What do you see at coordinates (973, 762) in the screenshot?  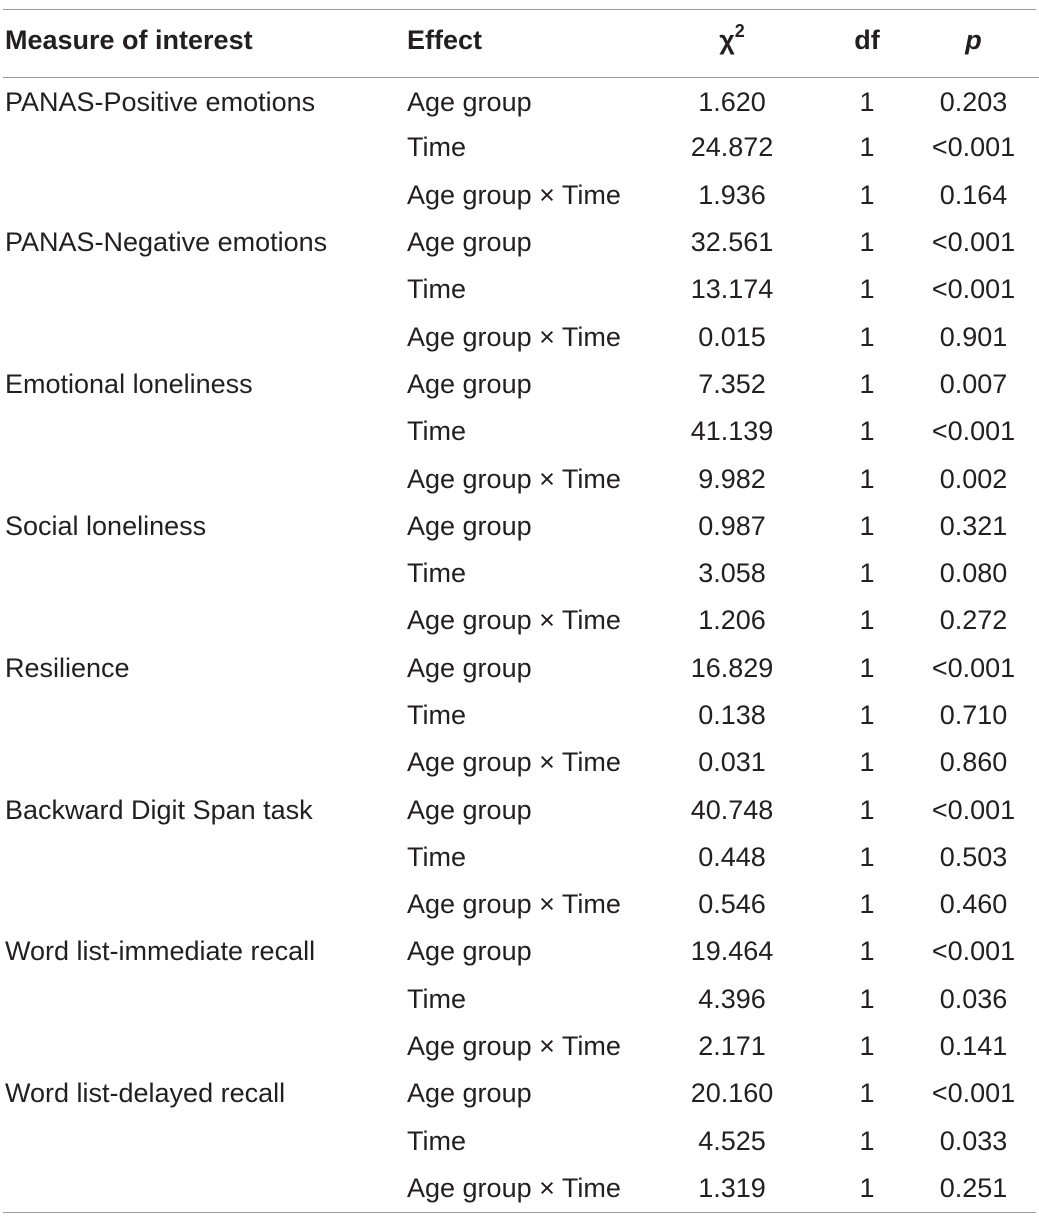 I see `cell-p: 0.860` at bounding box center [973, 762].